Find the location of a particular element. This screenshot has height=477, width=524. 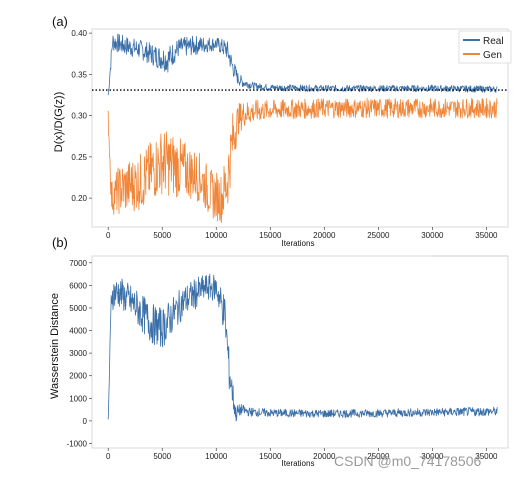

chart-a-legend: Real Gen is located at coordinates (485, 47).